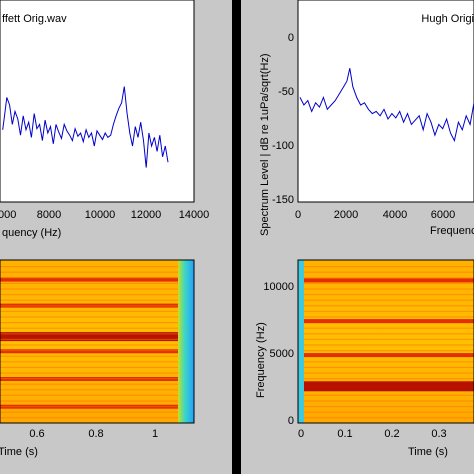 Image resolution: width=474 pixels, height=474 pixels. I want to click on left-spectrogram-axes, so click(97, 341).